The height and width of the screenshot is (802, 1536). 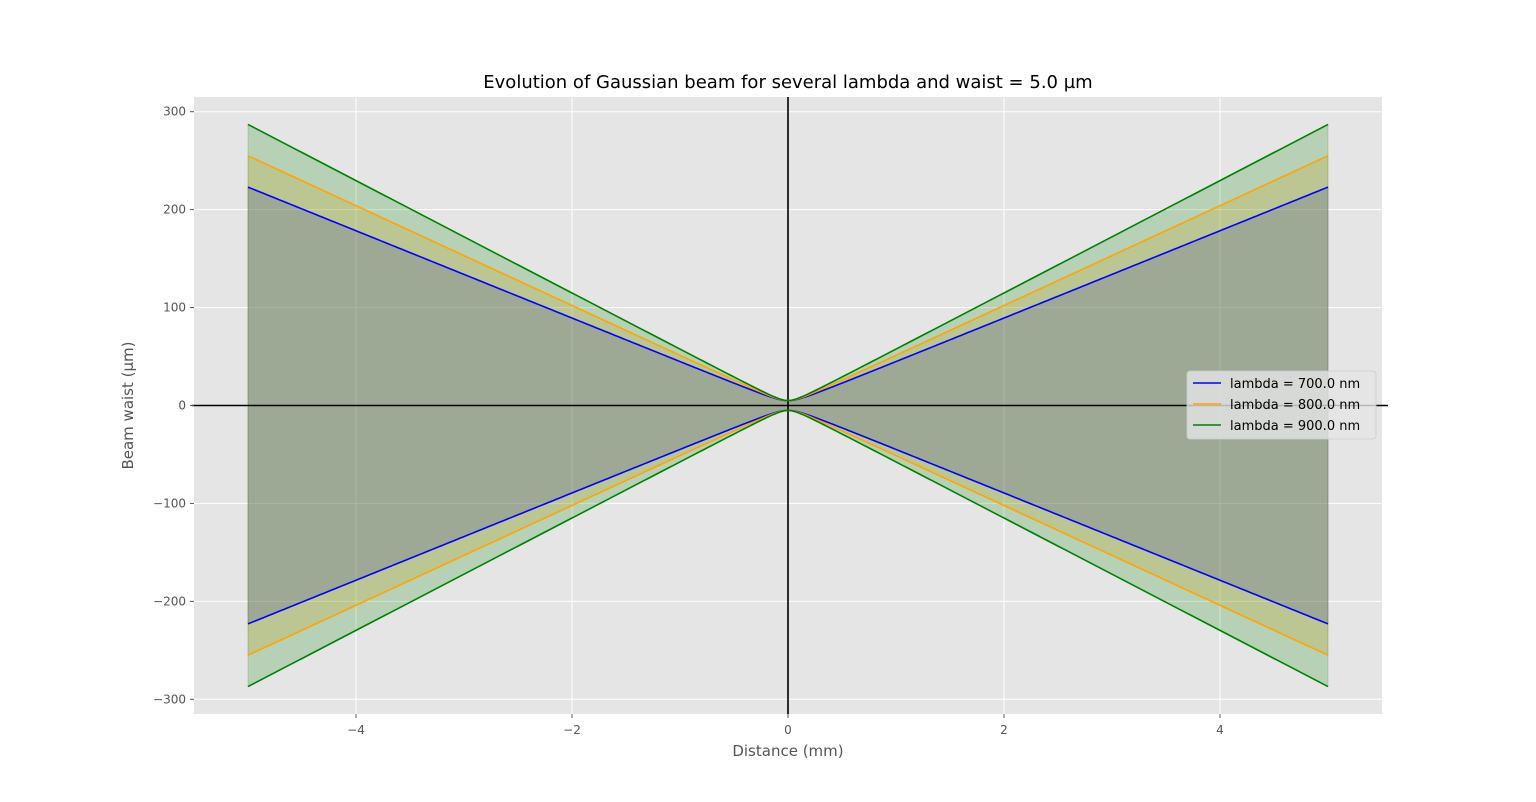 I want to click on y-axis-label: Beam waist (µm), so click(x=128, y=405).